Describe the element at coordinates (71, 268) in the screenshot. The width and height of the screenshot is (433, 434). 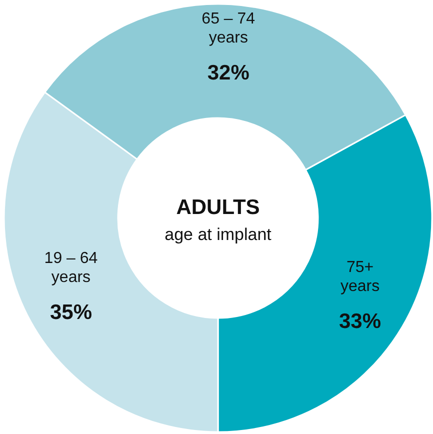
I see `slice-label: 19 – 64 years` at that location.